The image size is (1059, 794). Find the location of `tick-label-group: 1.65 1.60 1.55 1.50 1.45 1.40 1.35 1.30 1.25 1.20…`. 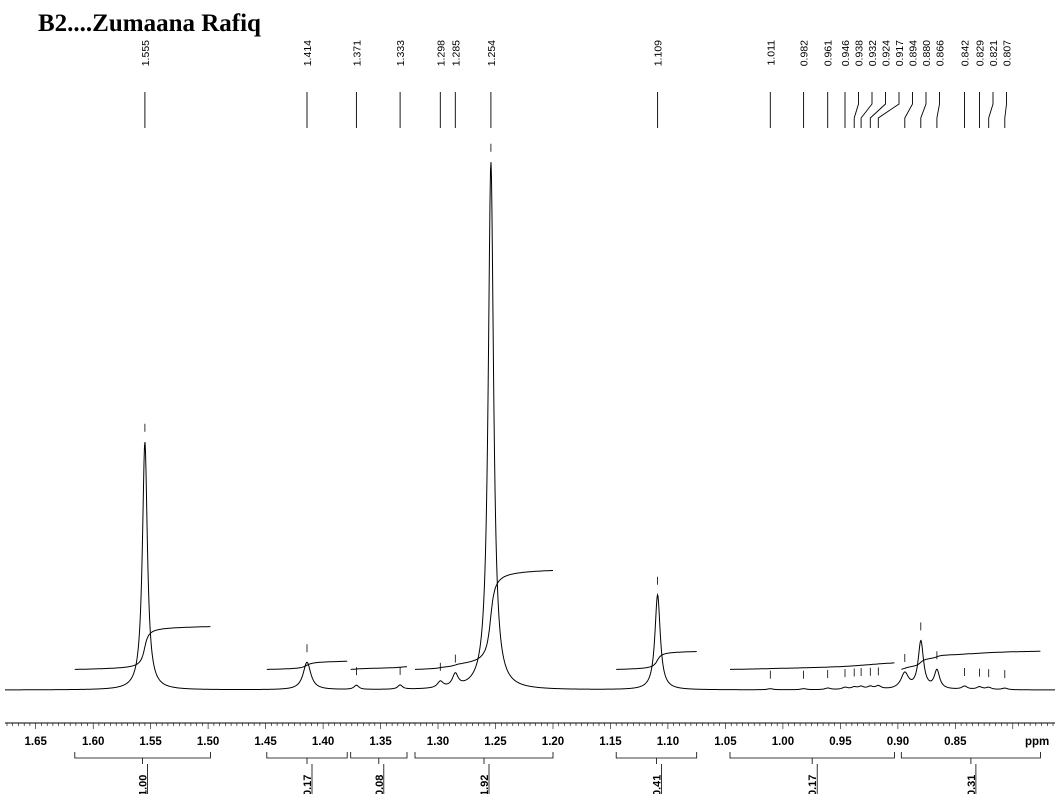

tick-label-group: 1.65 1.60 1.55 1.50 1.45 1.40 1.35 1.30 1.25 1.20… is located at coordinates (496, 742).